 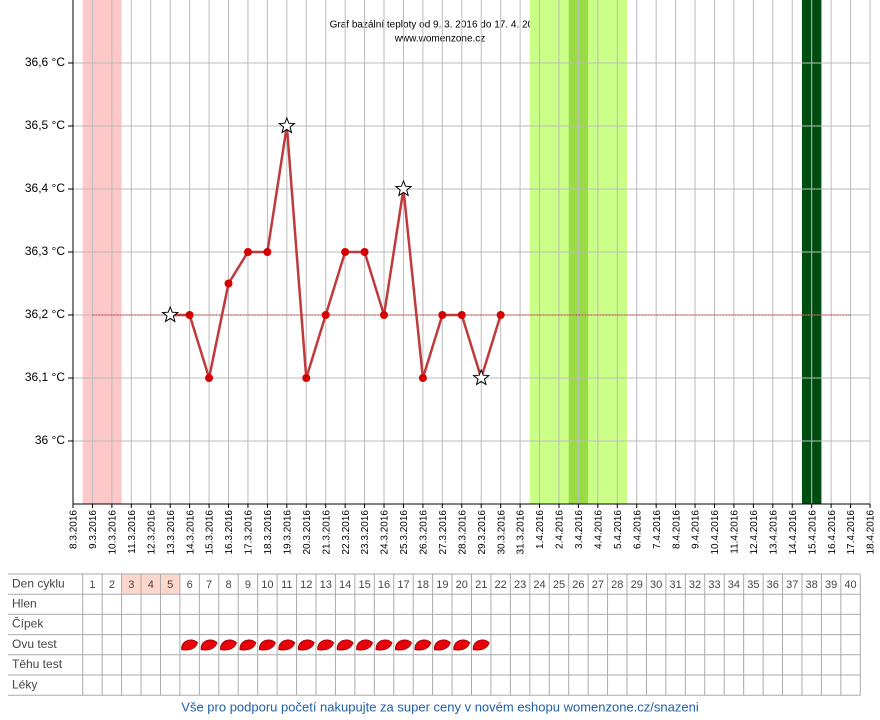 What do you see at coordinates (462, 585) in the screenshot?
I see `cycle-day: 20` at bounding box center [462, 585].